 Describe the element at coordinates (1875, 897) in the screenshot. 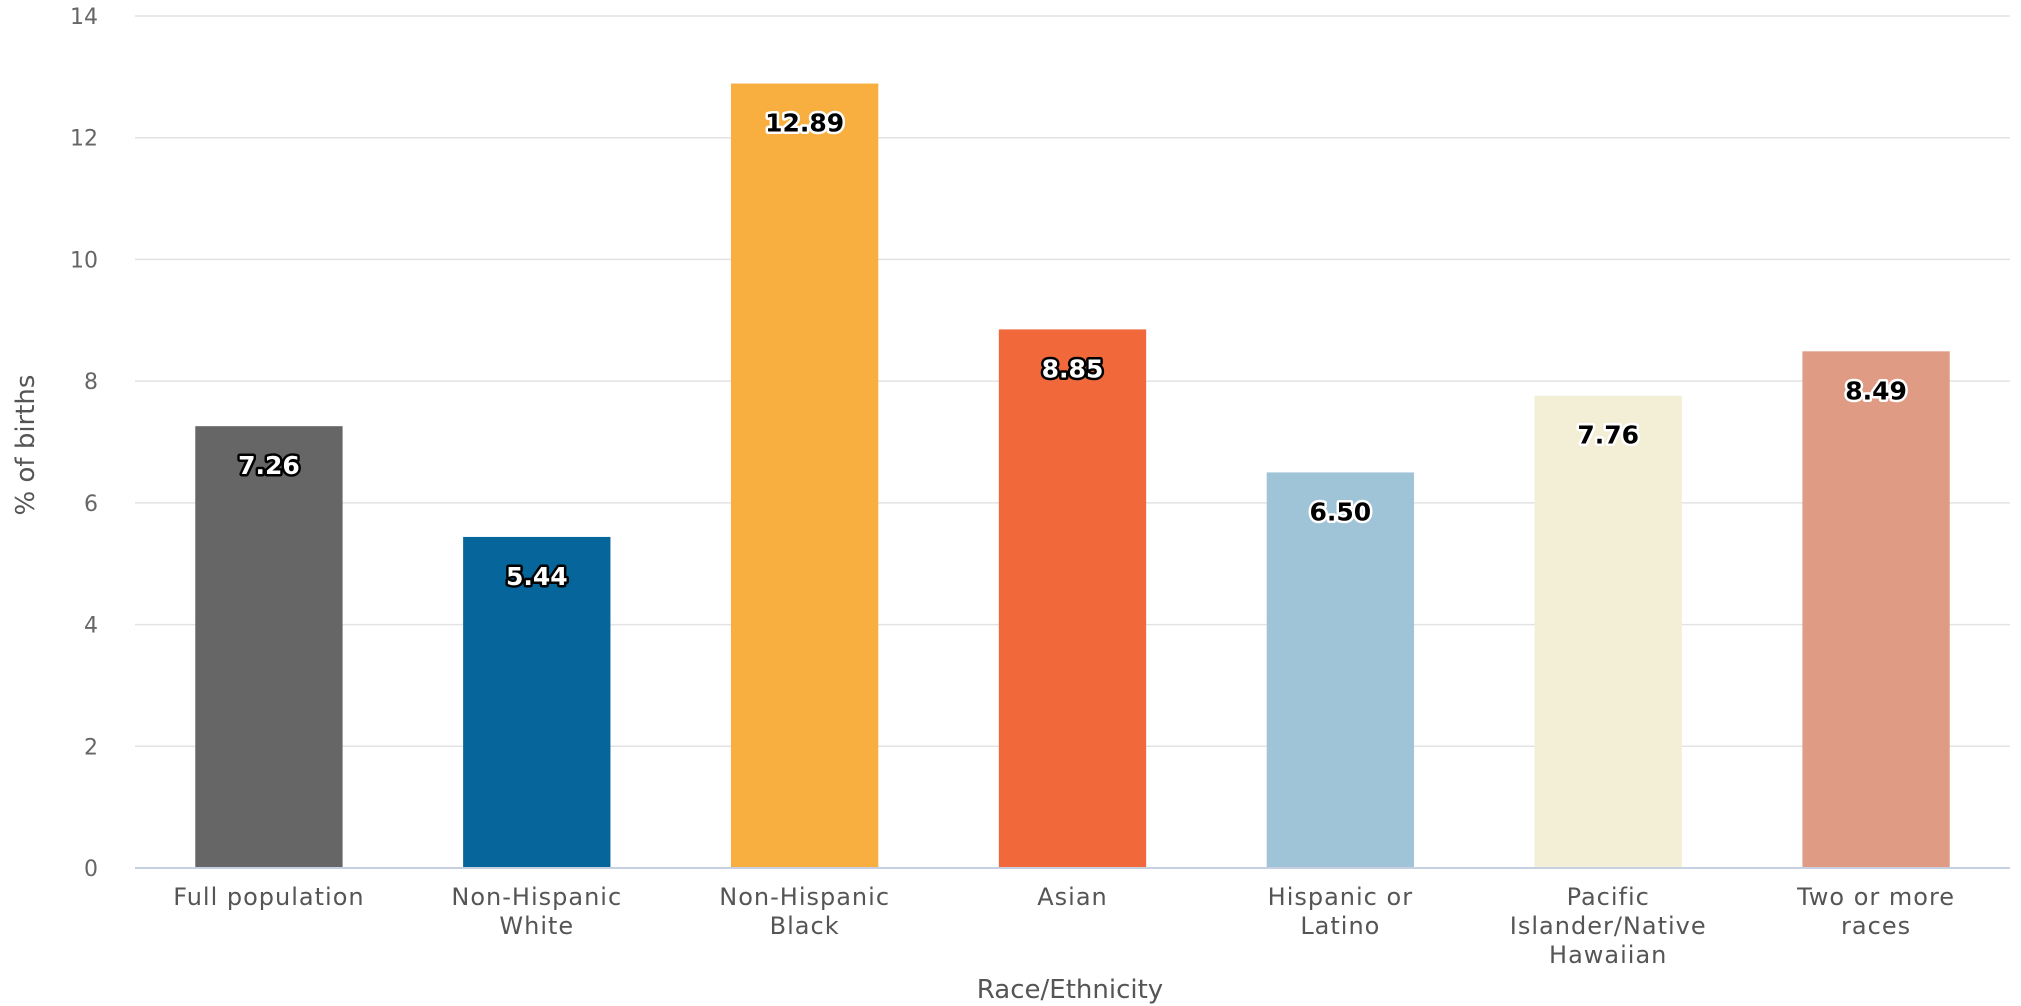

I see `x-tick-label-line: Two or more` at that location.